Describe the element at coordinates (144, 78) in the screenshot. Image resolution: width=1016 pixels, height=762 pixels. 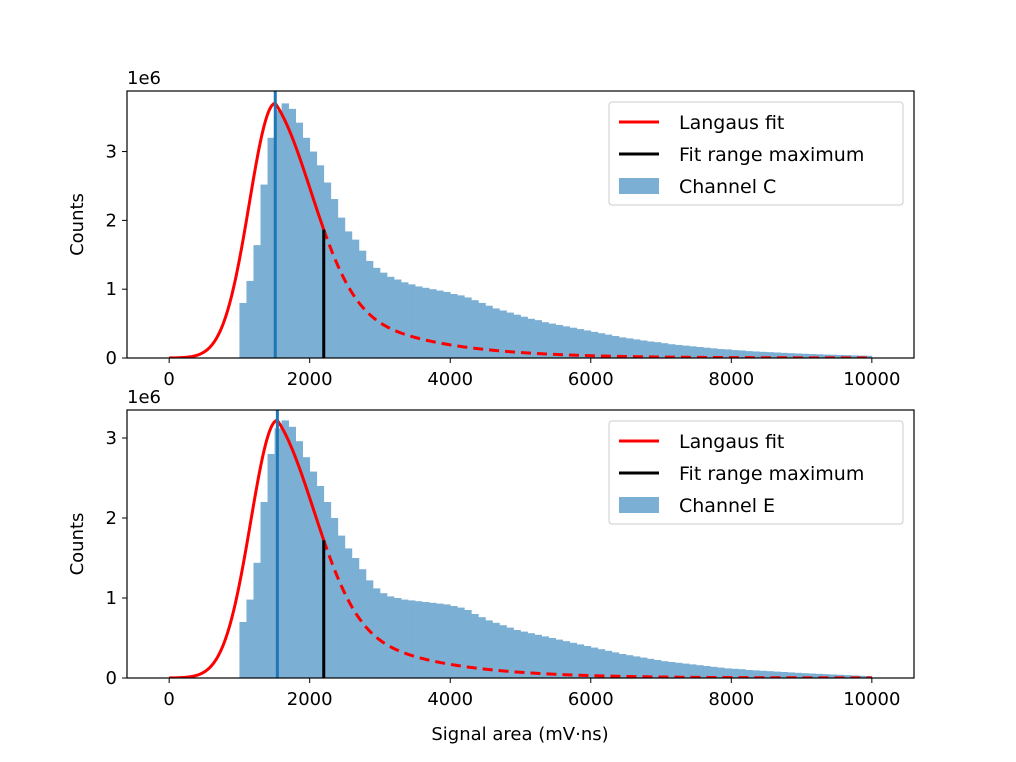
I see `y-scale-offset-label: 1e6` at that location.